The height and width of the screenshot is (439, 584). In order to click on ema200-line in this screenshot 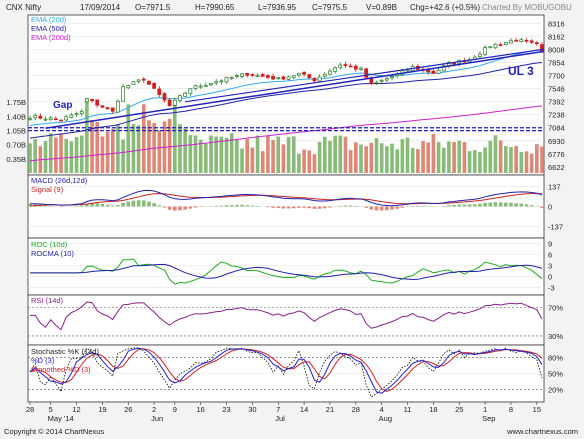, I will do `click(286, 133)`.